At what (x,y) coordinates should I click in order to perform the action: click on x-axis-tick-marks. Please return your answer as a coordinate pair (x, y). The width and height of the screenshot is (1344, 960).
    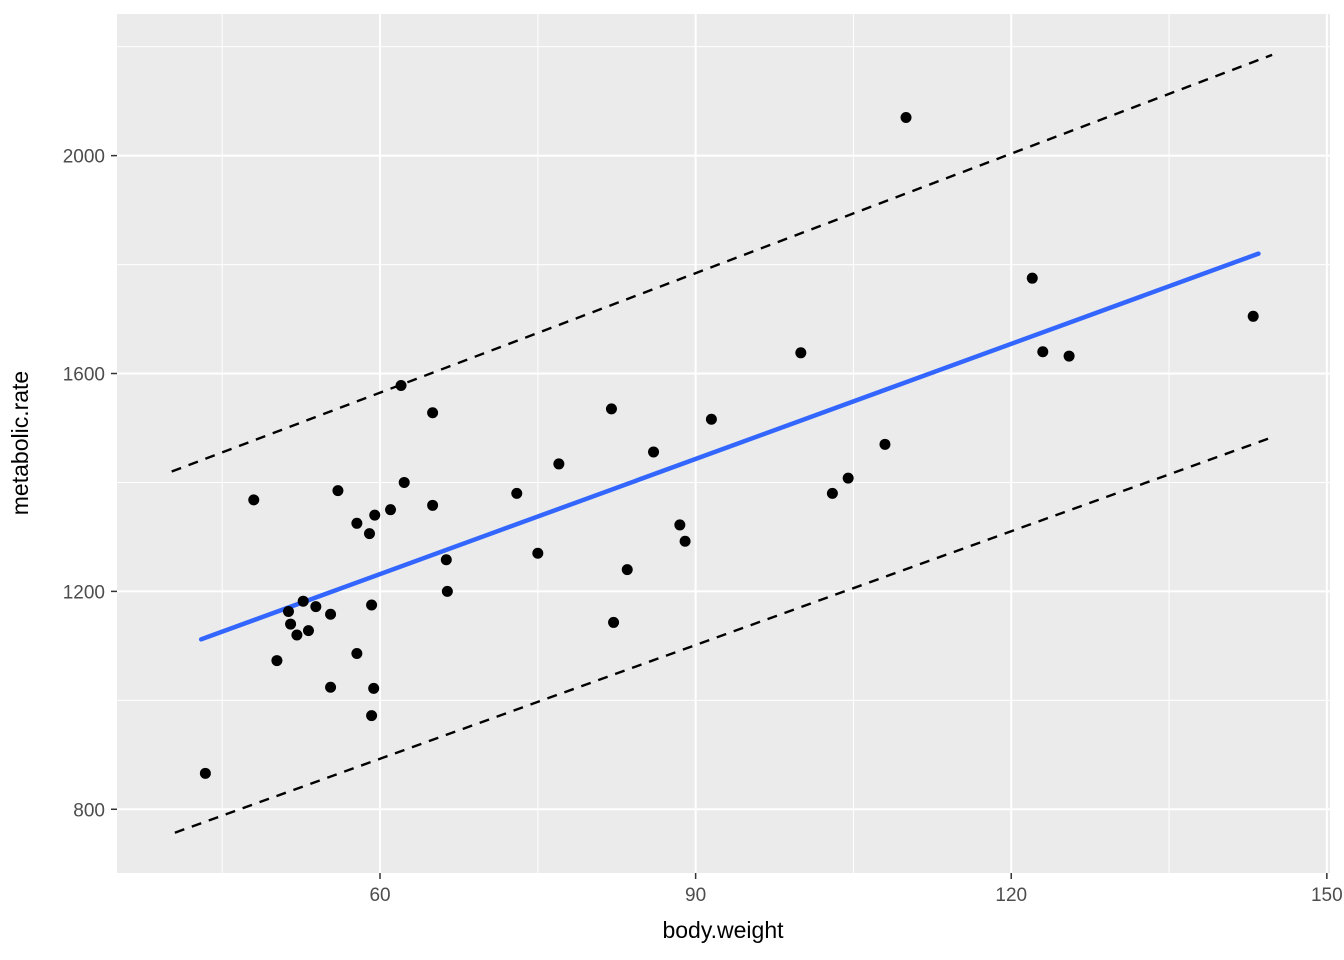
    Looking at the image, I should click on (853, 876).